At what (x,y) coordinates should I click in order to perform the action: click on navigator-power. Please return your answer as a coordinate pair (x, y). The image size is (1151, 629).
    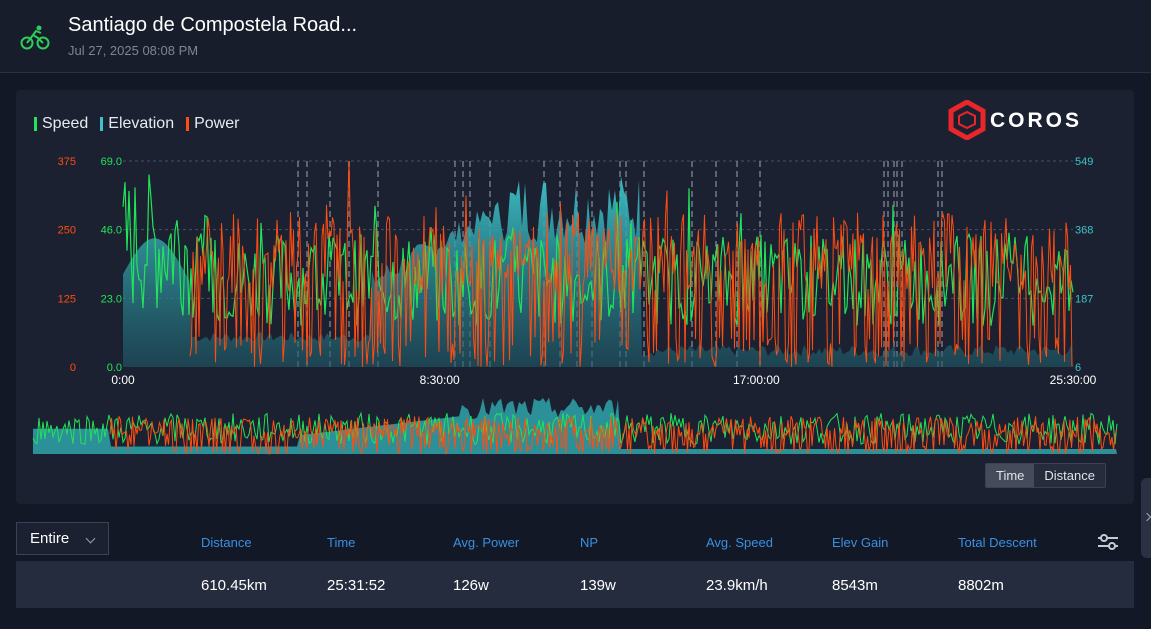
    Looking at the image, I should click on (613, 435).